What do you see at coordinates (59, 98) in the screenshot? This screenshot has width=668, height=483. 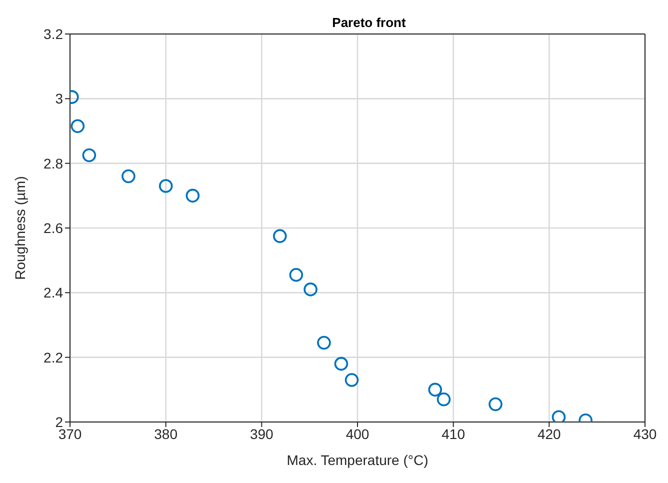 I see `y-tick-label: 3` at bounding box center [59, 98].